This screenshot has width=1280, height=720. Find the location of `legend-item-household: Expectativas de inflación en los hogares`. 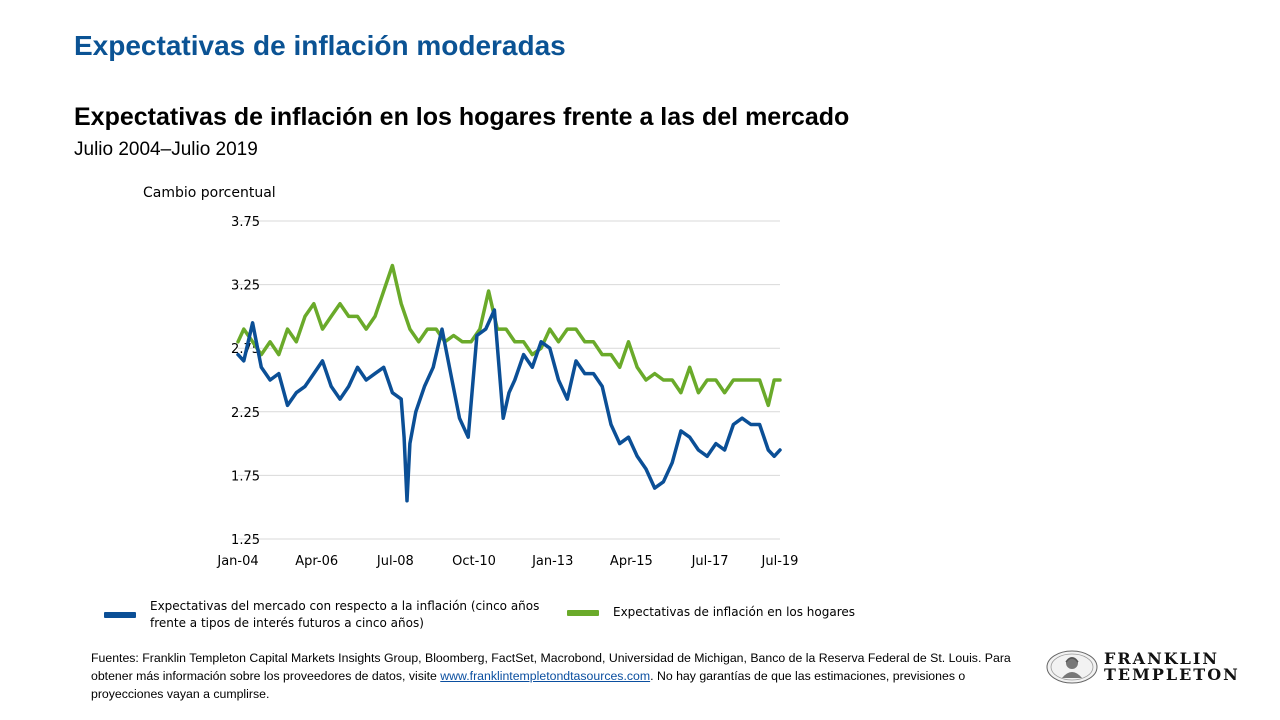

legend-item-household: Expectativas de inflación en los hogares is located at coordinates (711, 612).